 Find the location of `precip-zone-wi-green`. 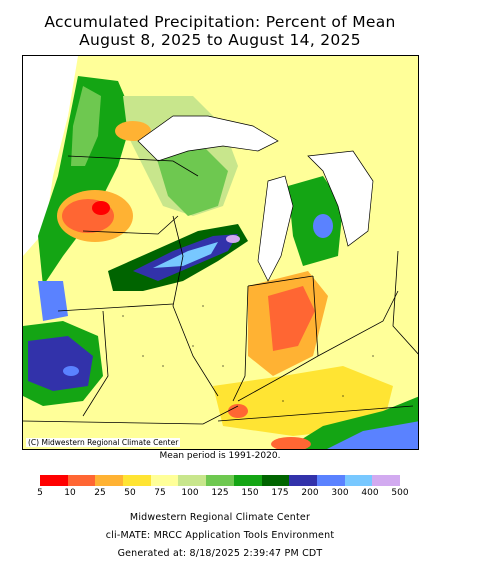

precip-zone-wi-green is located at coordinates (190, 178).